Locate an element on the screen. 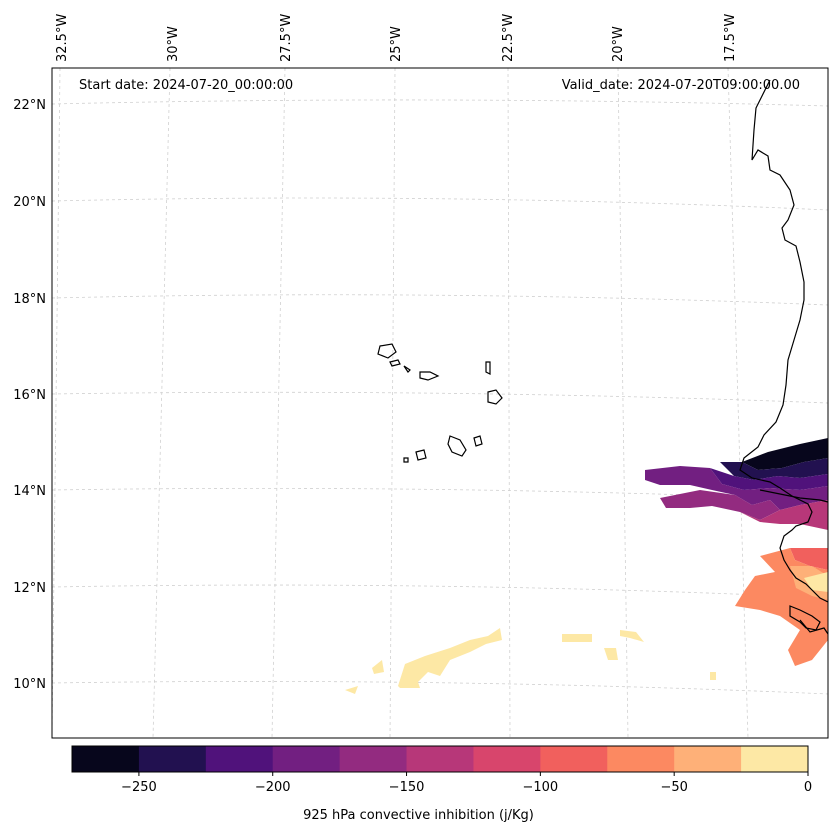 The image size is (837, 836). cin-region-orange-deep is located at coordinates (809, 559).